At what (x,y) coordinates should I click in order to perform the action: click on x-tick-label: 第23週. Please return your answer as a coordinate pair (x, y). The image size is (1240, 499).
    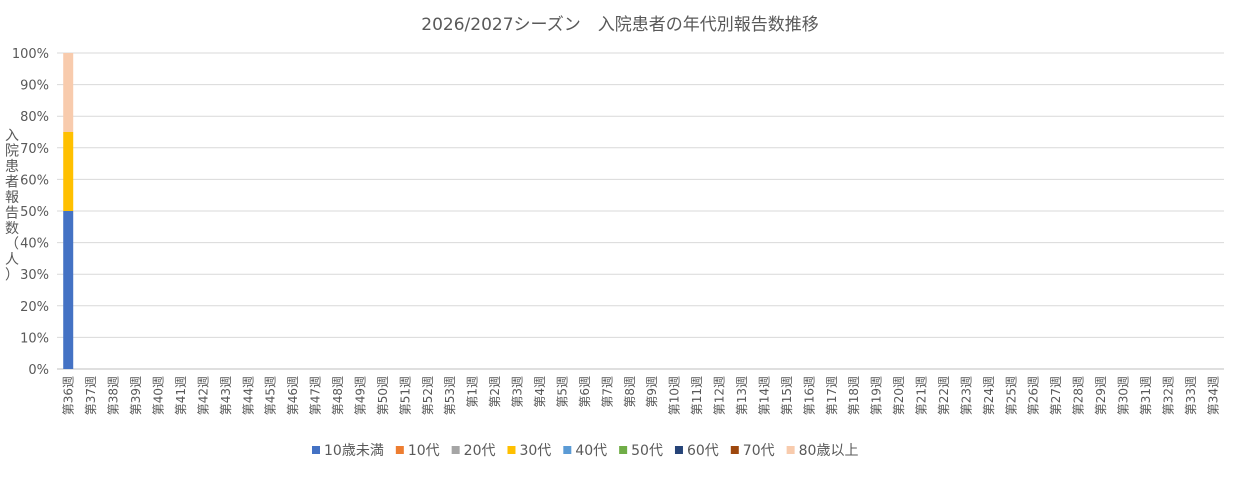
    Looking at the image, I should click on (966, 395).